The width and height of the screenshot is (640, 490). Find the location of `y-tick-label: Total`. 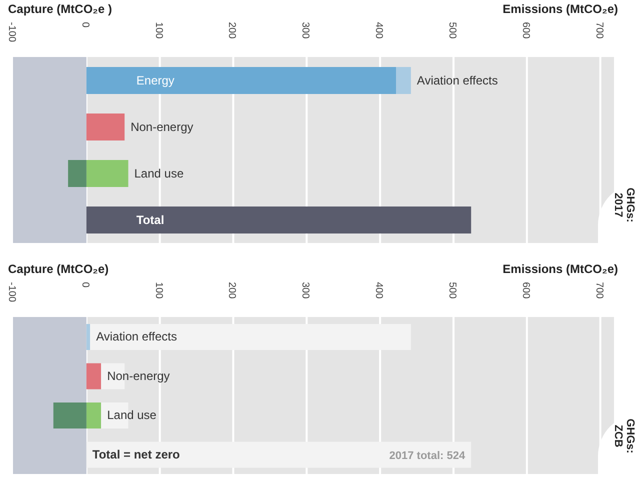

y-tick-label: Total is located at coordinates (150, 219).